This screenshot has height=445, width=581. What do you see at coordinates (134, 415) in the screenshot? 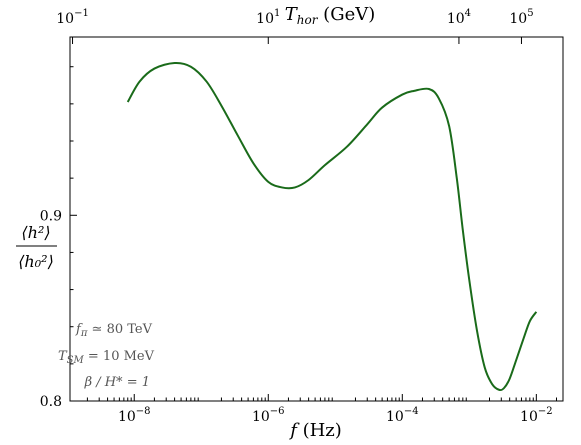
I see `x-tick-label: 10⁻⁸` at bounding box center [134, 415].